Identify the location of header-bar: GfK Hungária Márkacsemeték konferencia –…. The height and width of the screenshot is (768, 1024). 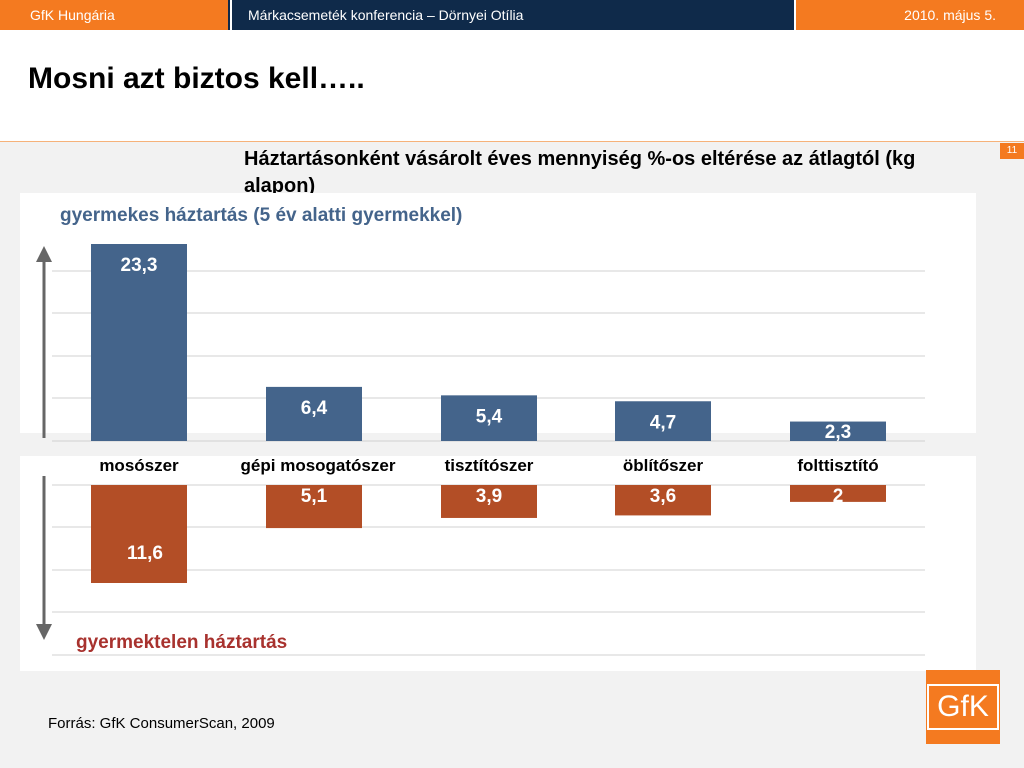
(512, 15).